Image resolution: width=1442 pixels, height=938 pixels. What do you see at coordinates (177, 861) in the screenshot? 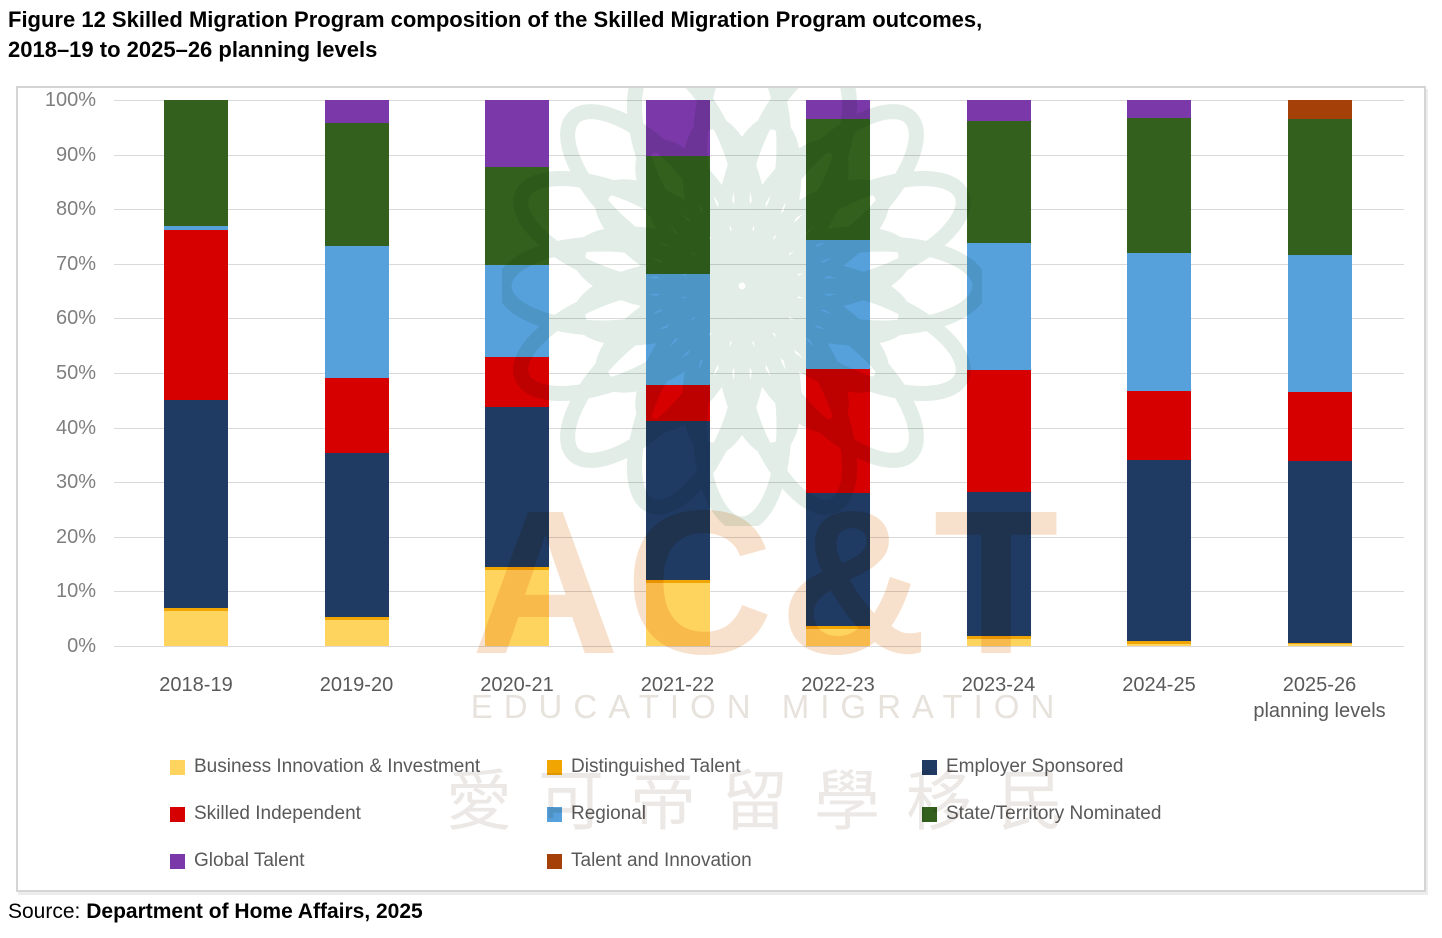
I see `legend-swatch-global-talent` at bounding box center [177, 861].